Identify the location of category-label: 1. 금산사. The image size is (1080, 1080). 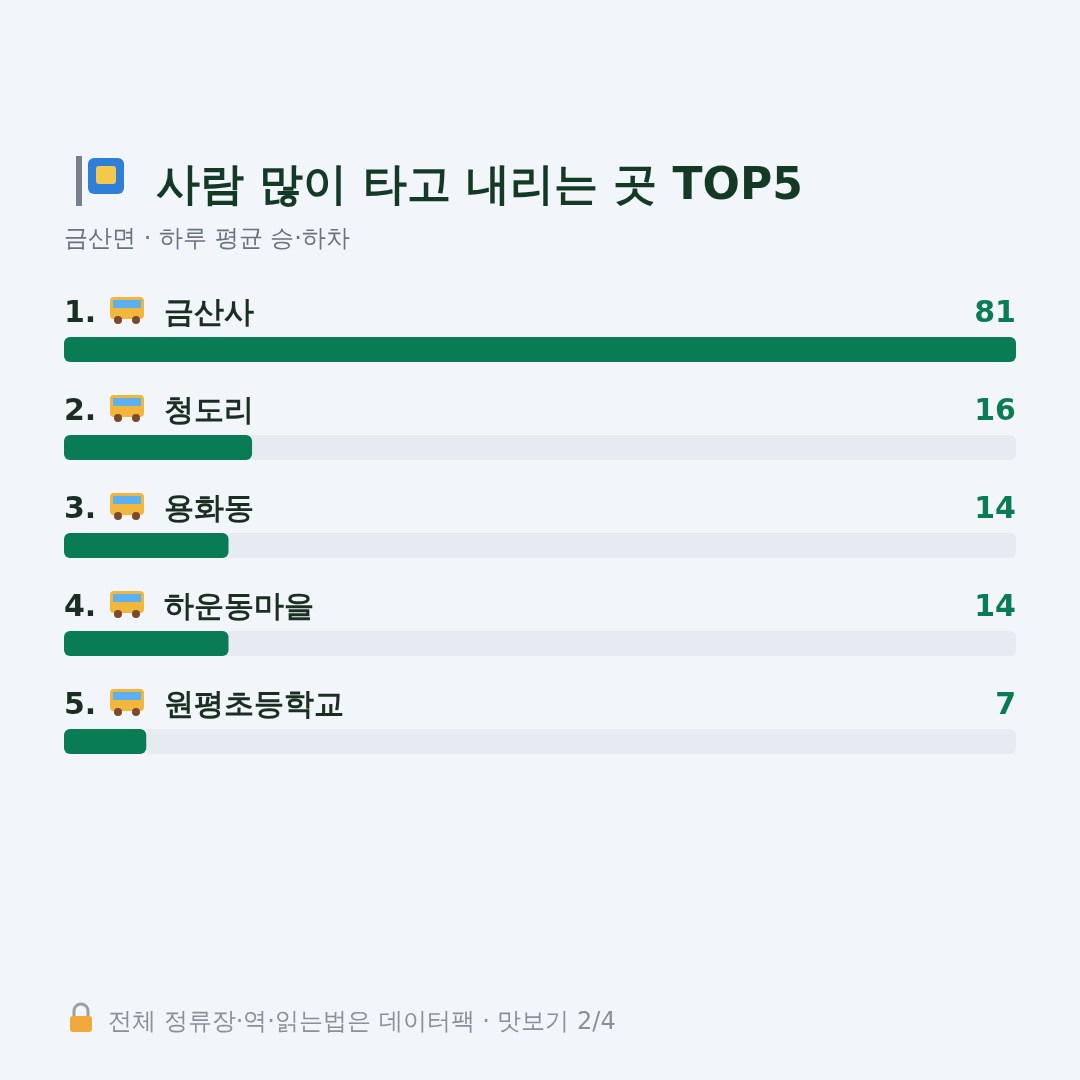
(159, 311).